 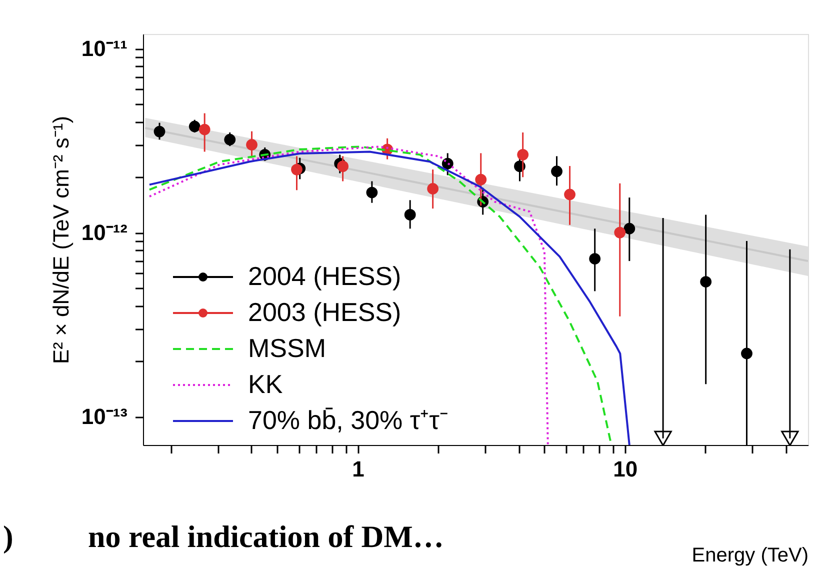 I want to click on legend-label: MSSM, so click(x=287, y=348).